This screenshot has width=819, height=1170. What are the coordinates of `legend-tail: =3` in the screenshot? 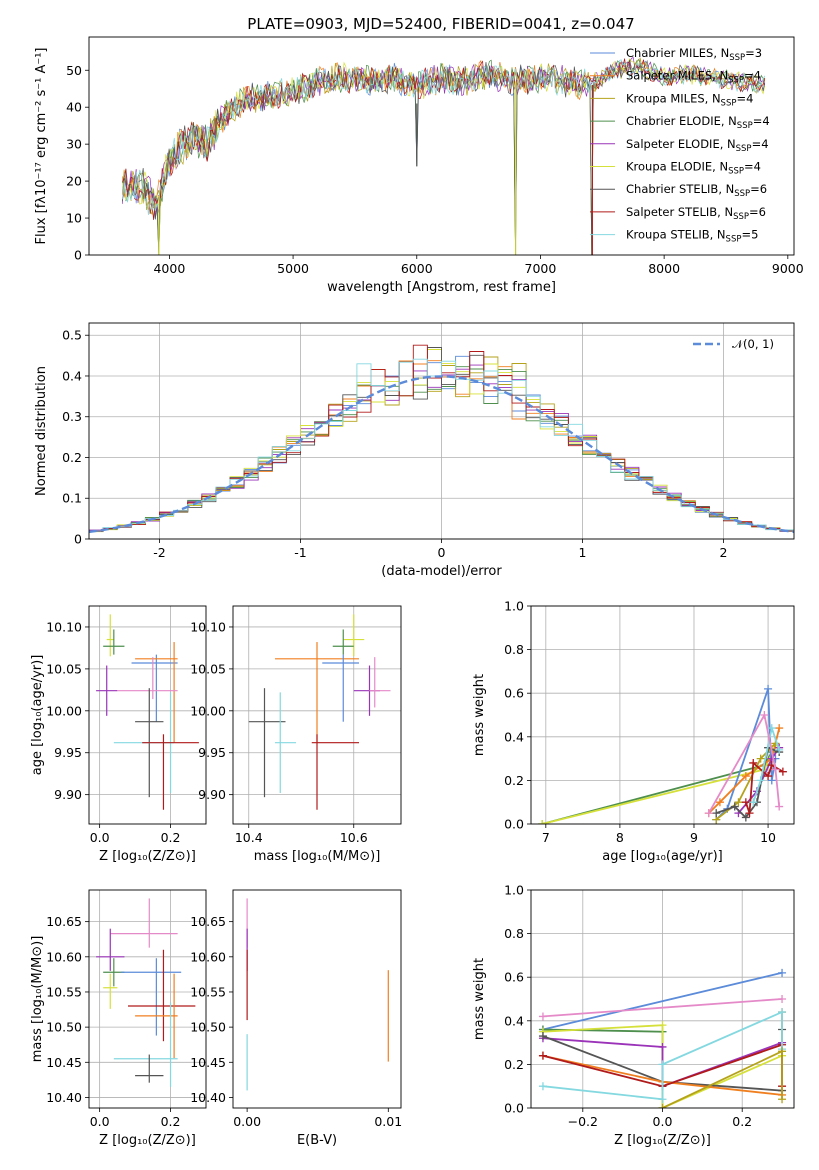 It's located at (753, 53).